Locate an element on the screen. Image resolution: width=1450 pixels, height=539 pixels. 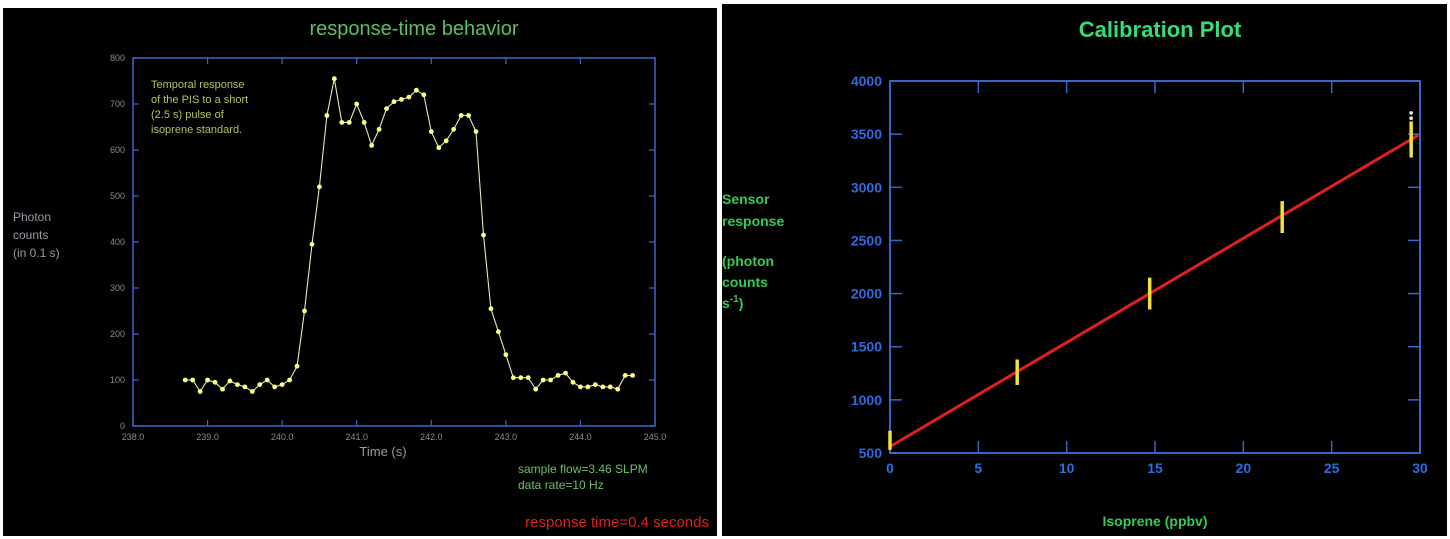
chart-title: Calibration Plot is located at coordinates (1160, 29).